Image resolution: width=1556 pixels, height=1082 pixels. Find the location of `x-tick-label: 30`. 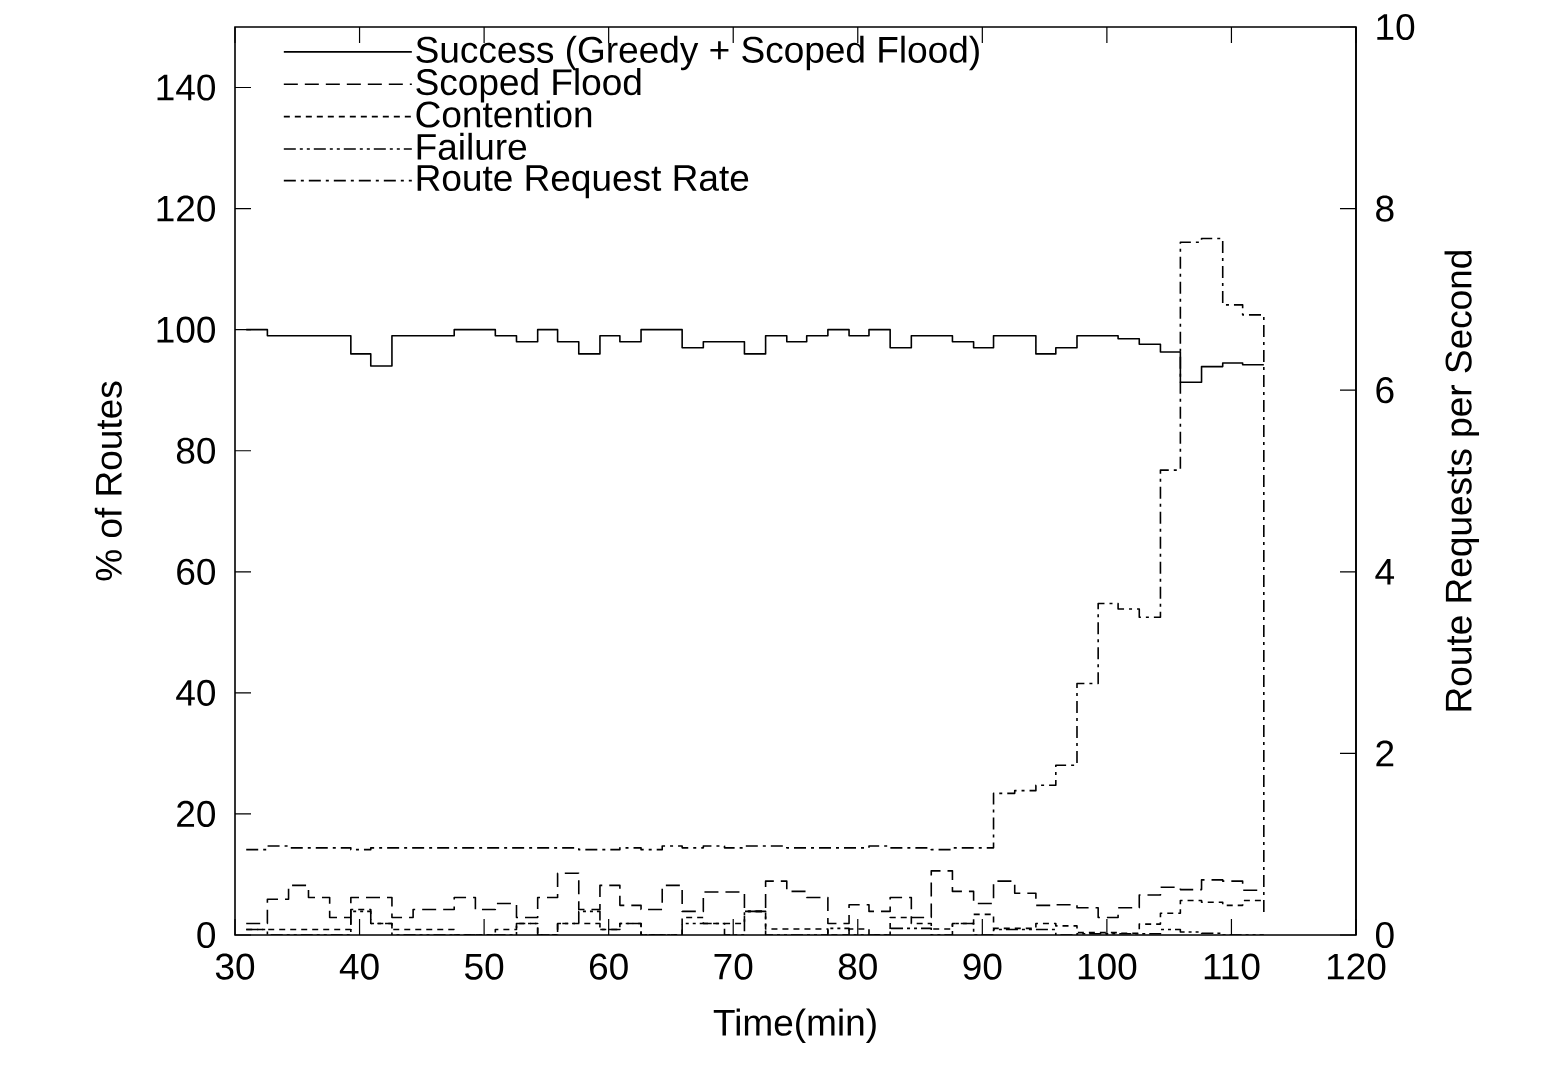

x-tick-label: 30 is located at coordinates (235, 966).